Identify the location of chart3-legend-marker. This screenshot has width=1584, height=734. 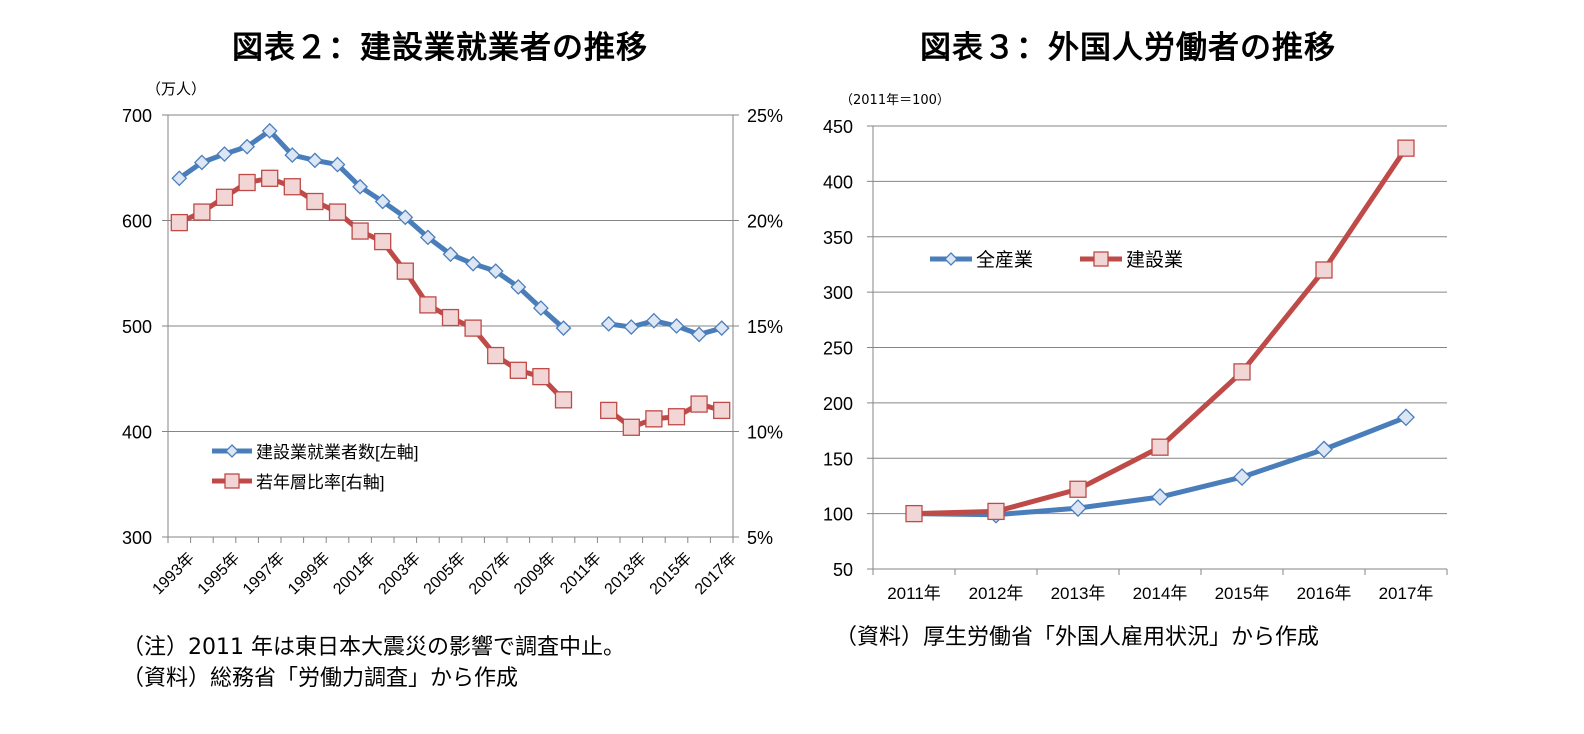
(1101, 259).